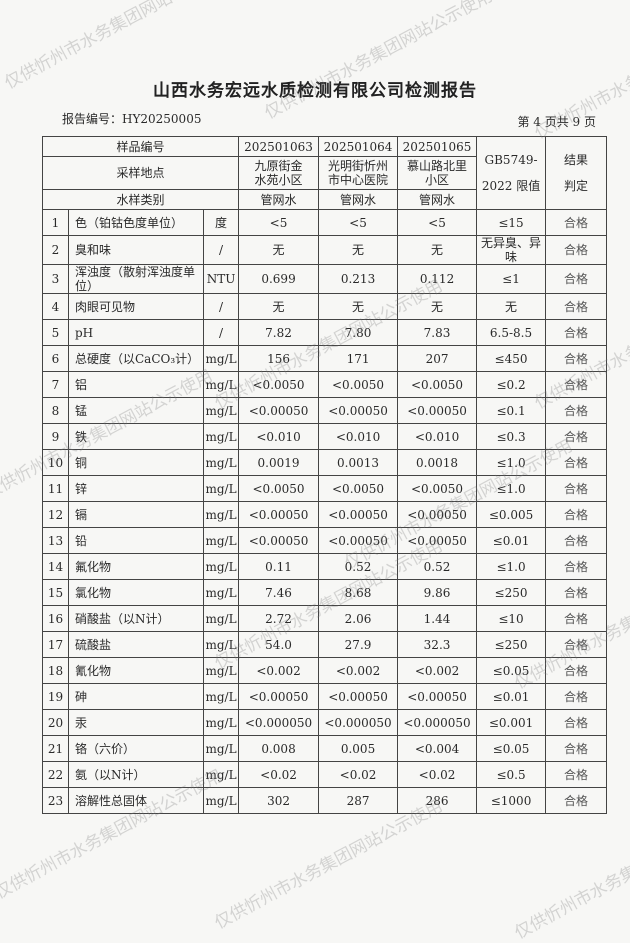  I want to click on item-number: 14, so click(55, 566).